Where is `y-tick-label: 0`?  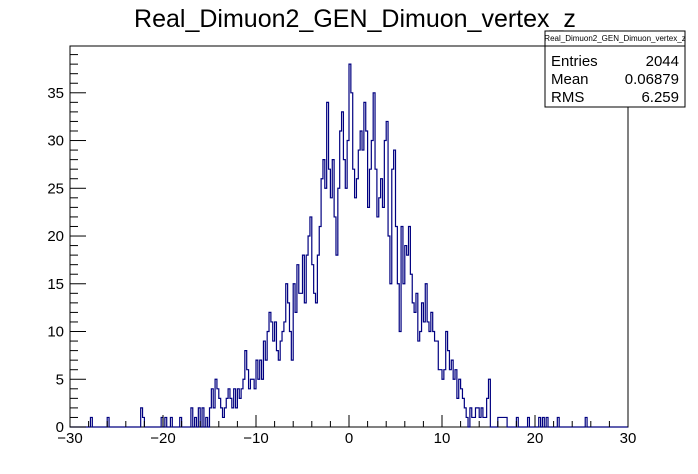
y-tick-label: 0 is located at coordinates (60, 427).